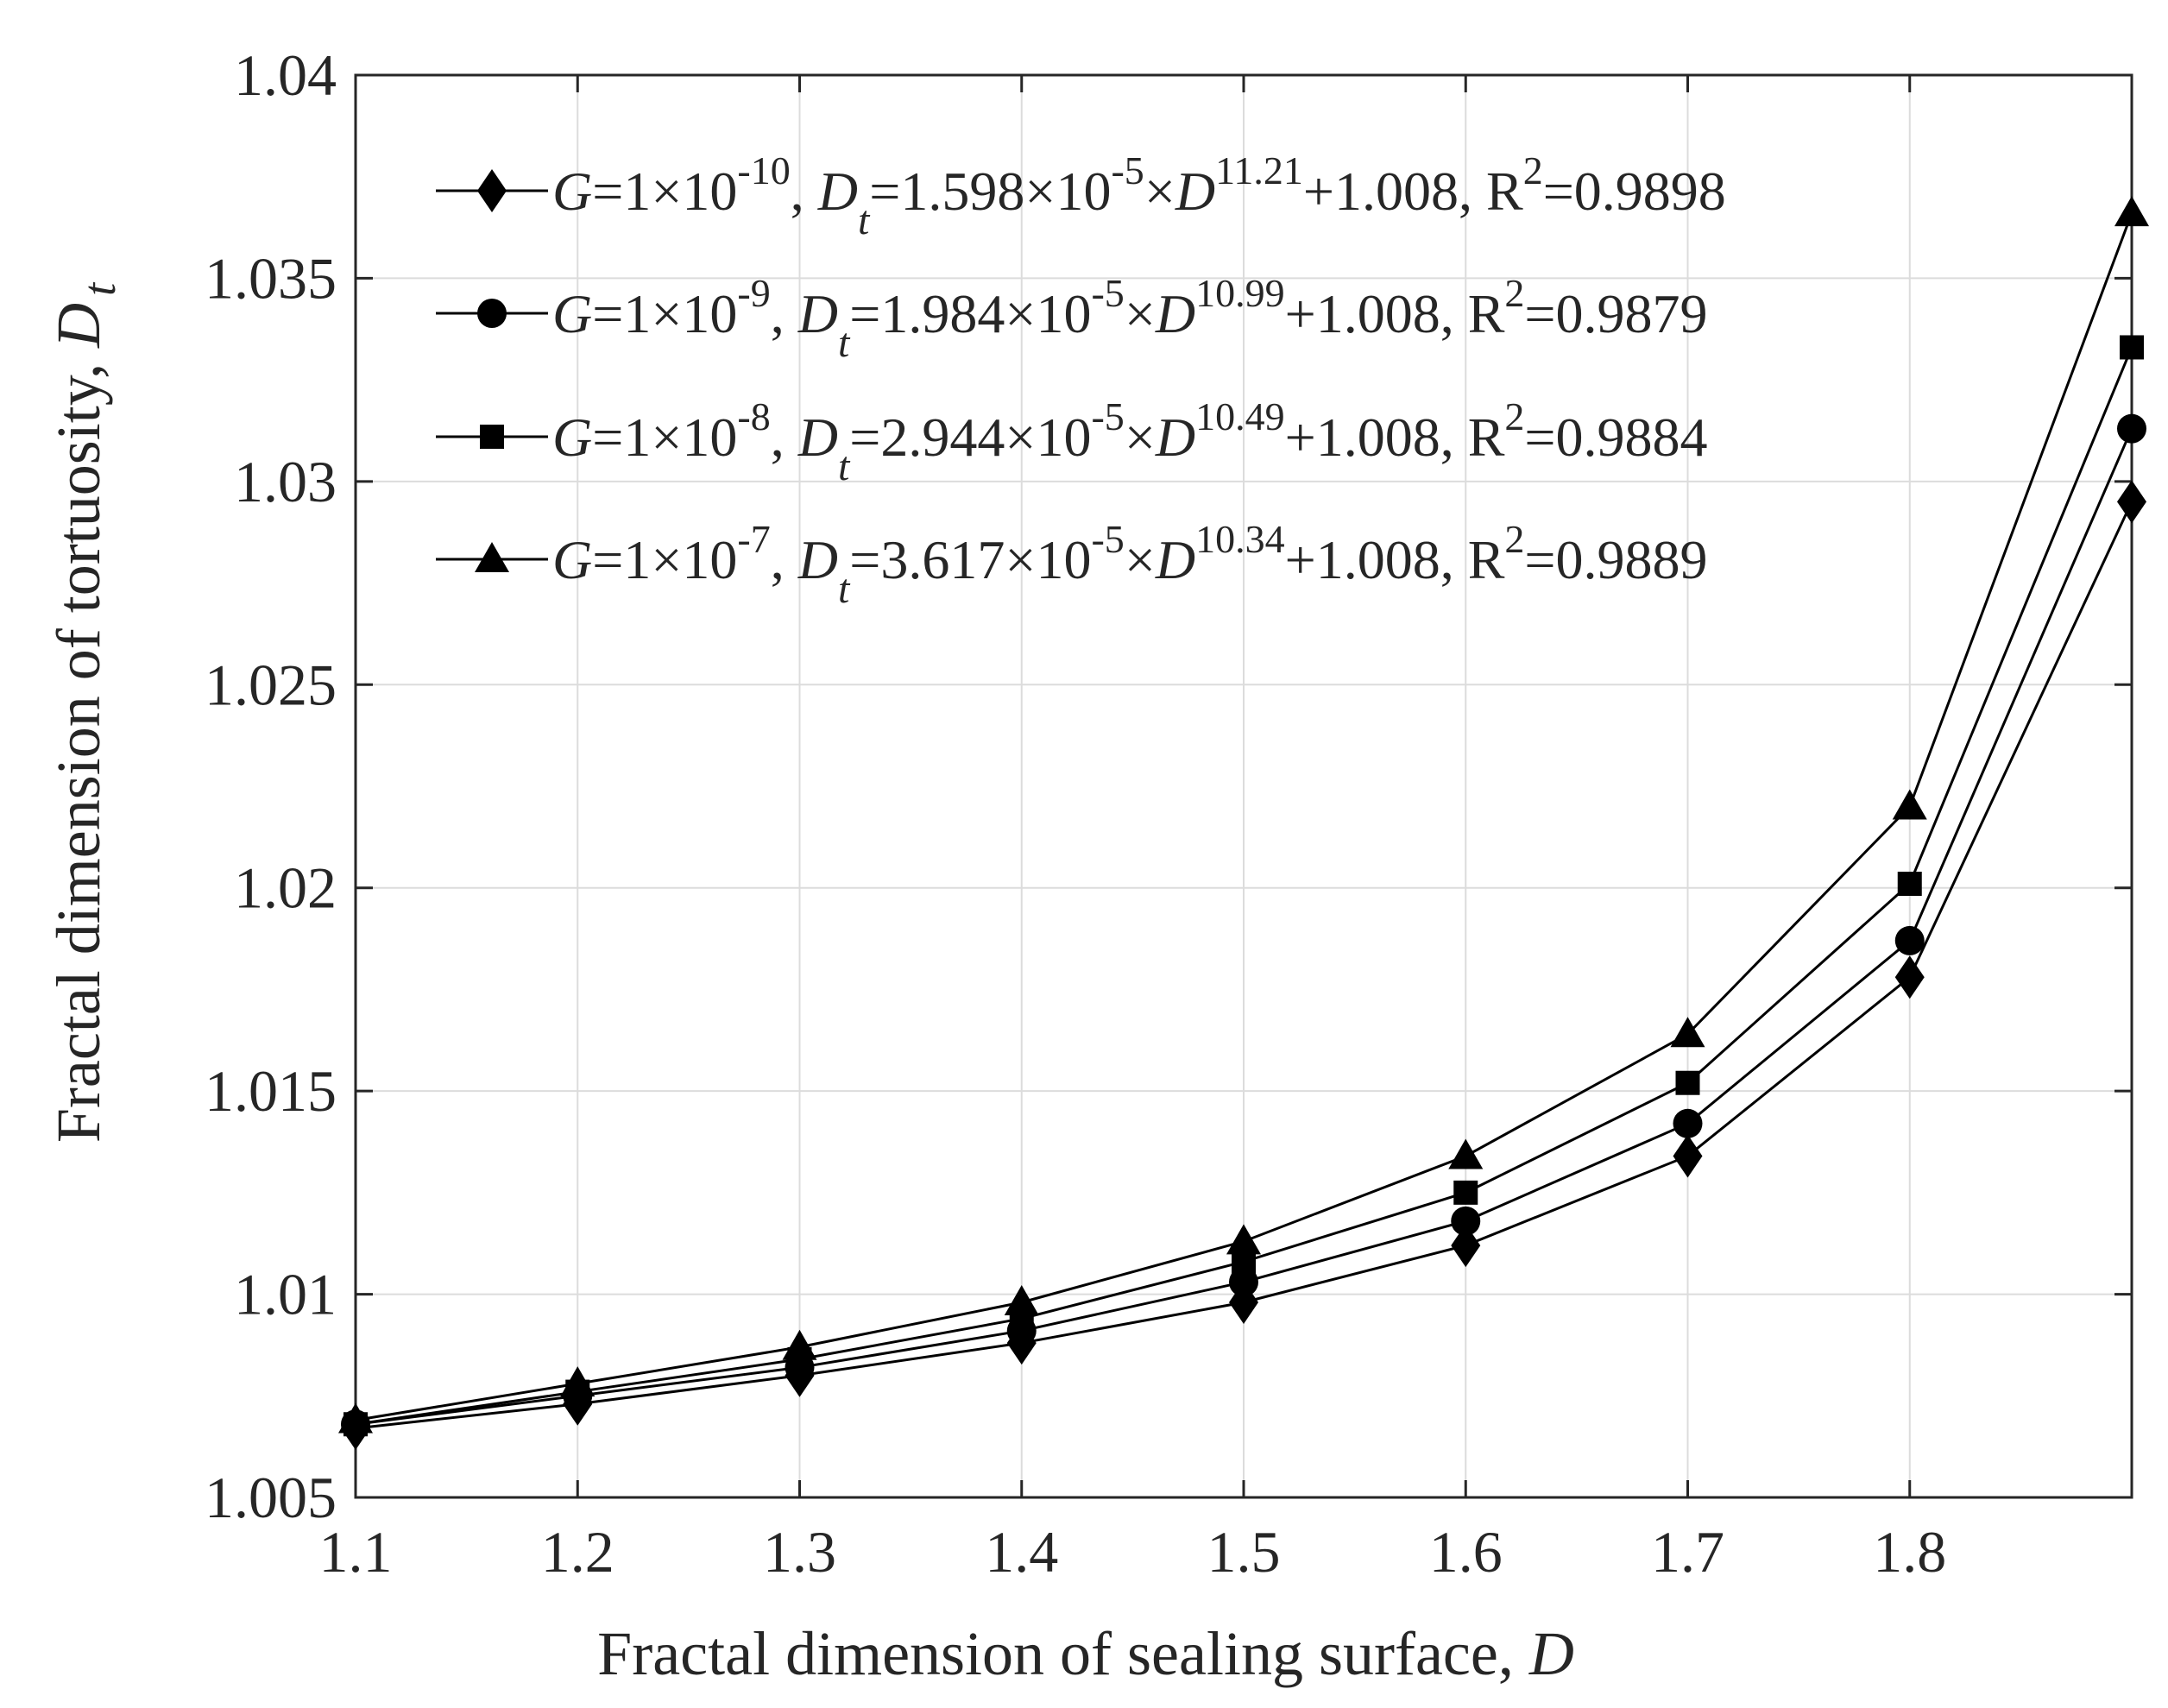 This screenshot has height=1708, width=2168. What do you see at coordinates (990, 191) in the screenshot?
I see `legend-label-part: =1.598×10` at bounding box center [990, 191].